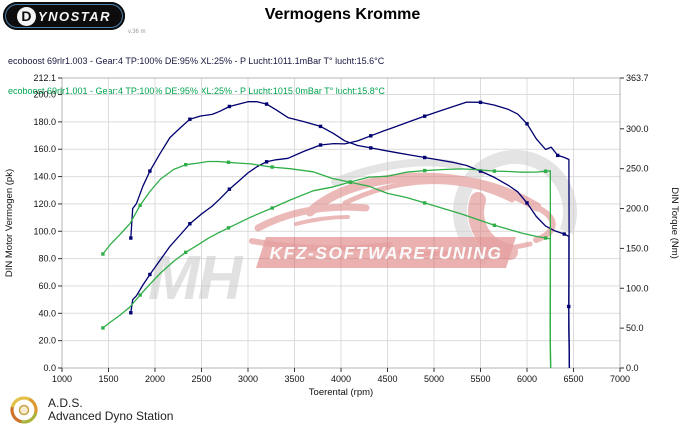  I want to click on watermark-mh-text: MH, so click(196, 278).